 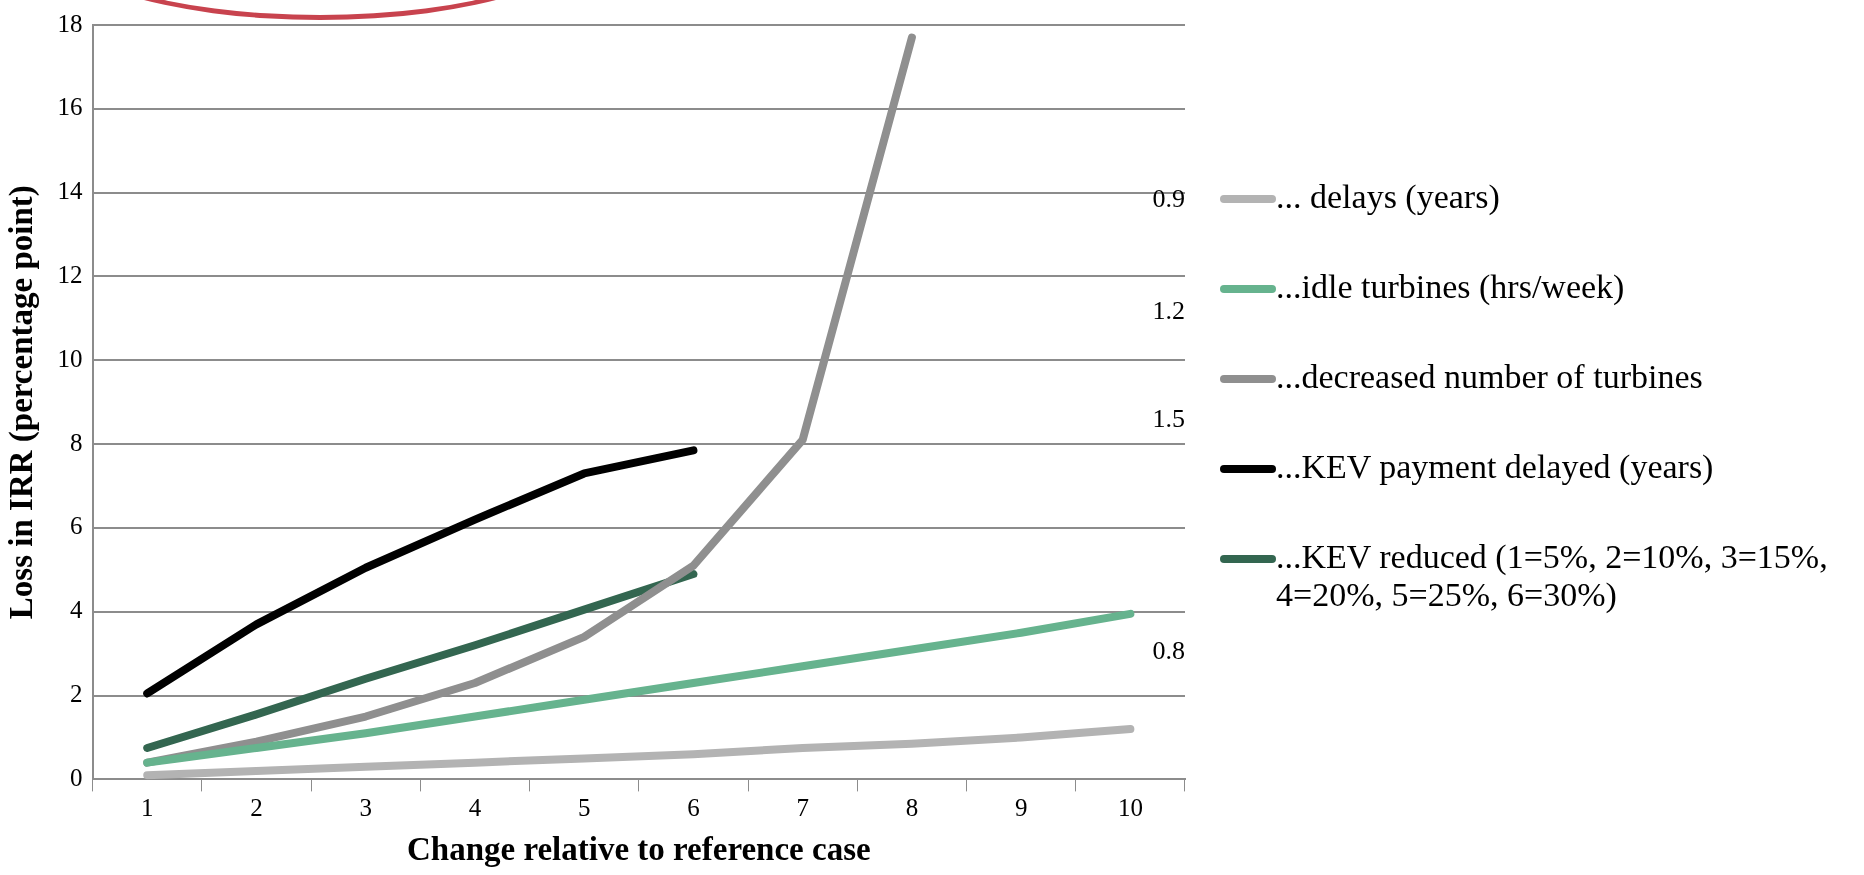 What do you see at coordinates (70, 23) in the screenshot?
I see `y-tick-label: 18` at bounding box center [70, 23].